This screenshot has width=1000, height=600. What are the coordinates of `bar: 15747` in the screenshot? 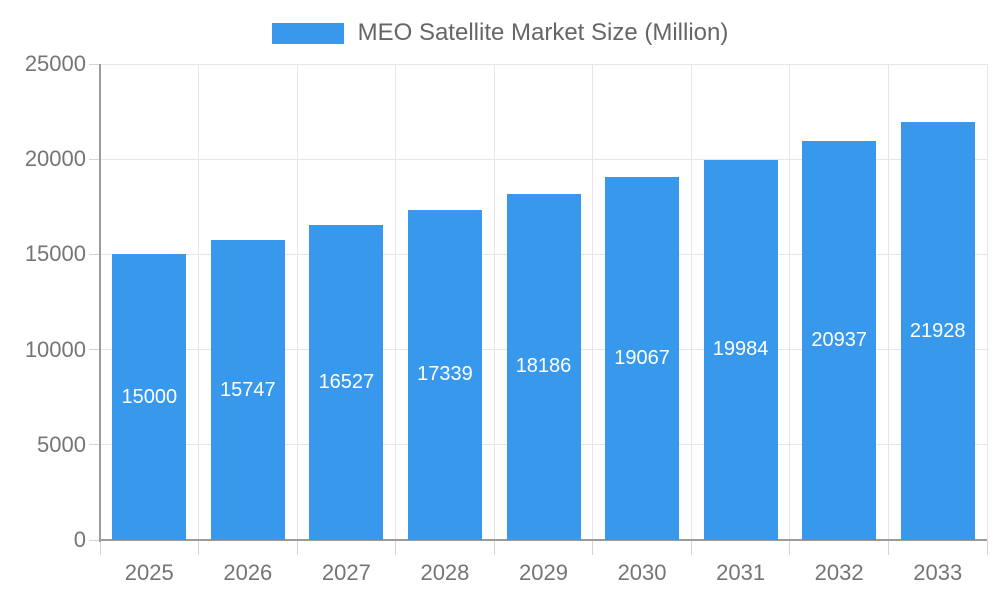 It's located at (247, 390).